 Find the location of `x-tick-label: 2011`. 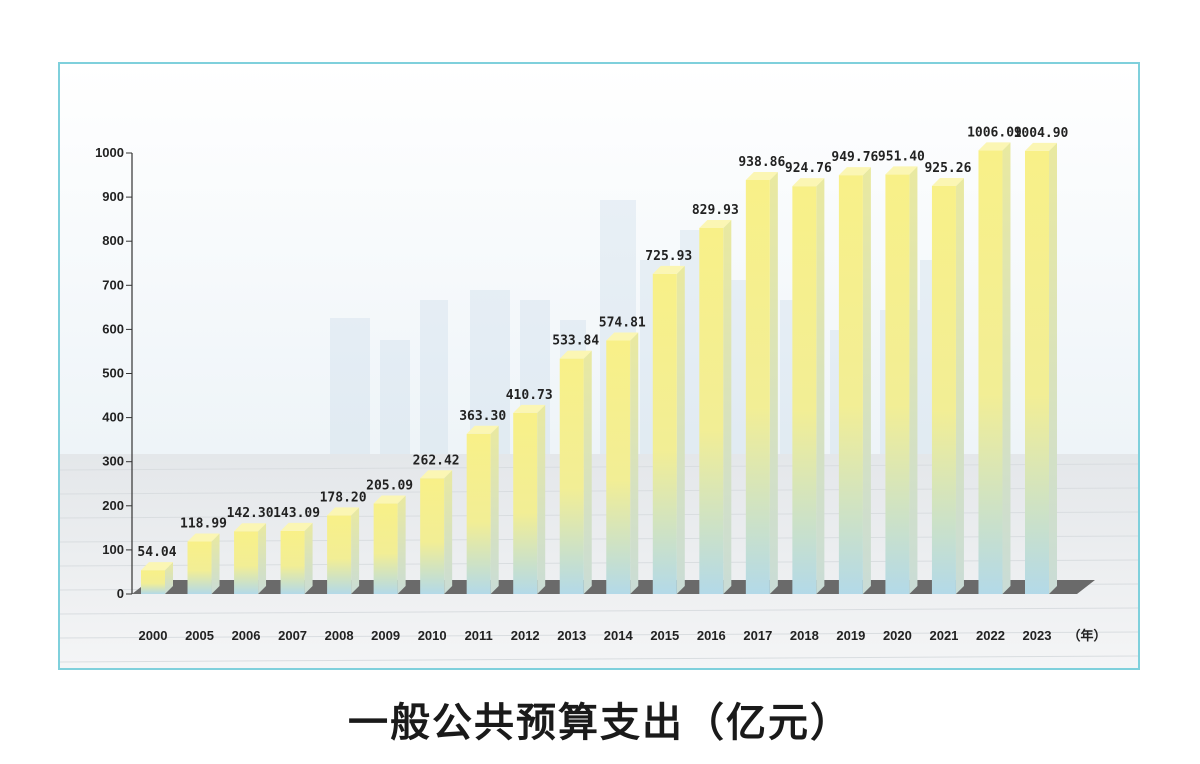

x-tick-label: 2011 is located at coordinates (479, 635).